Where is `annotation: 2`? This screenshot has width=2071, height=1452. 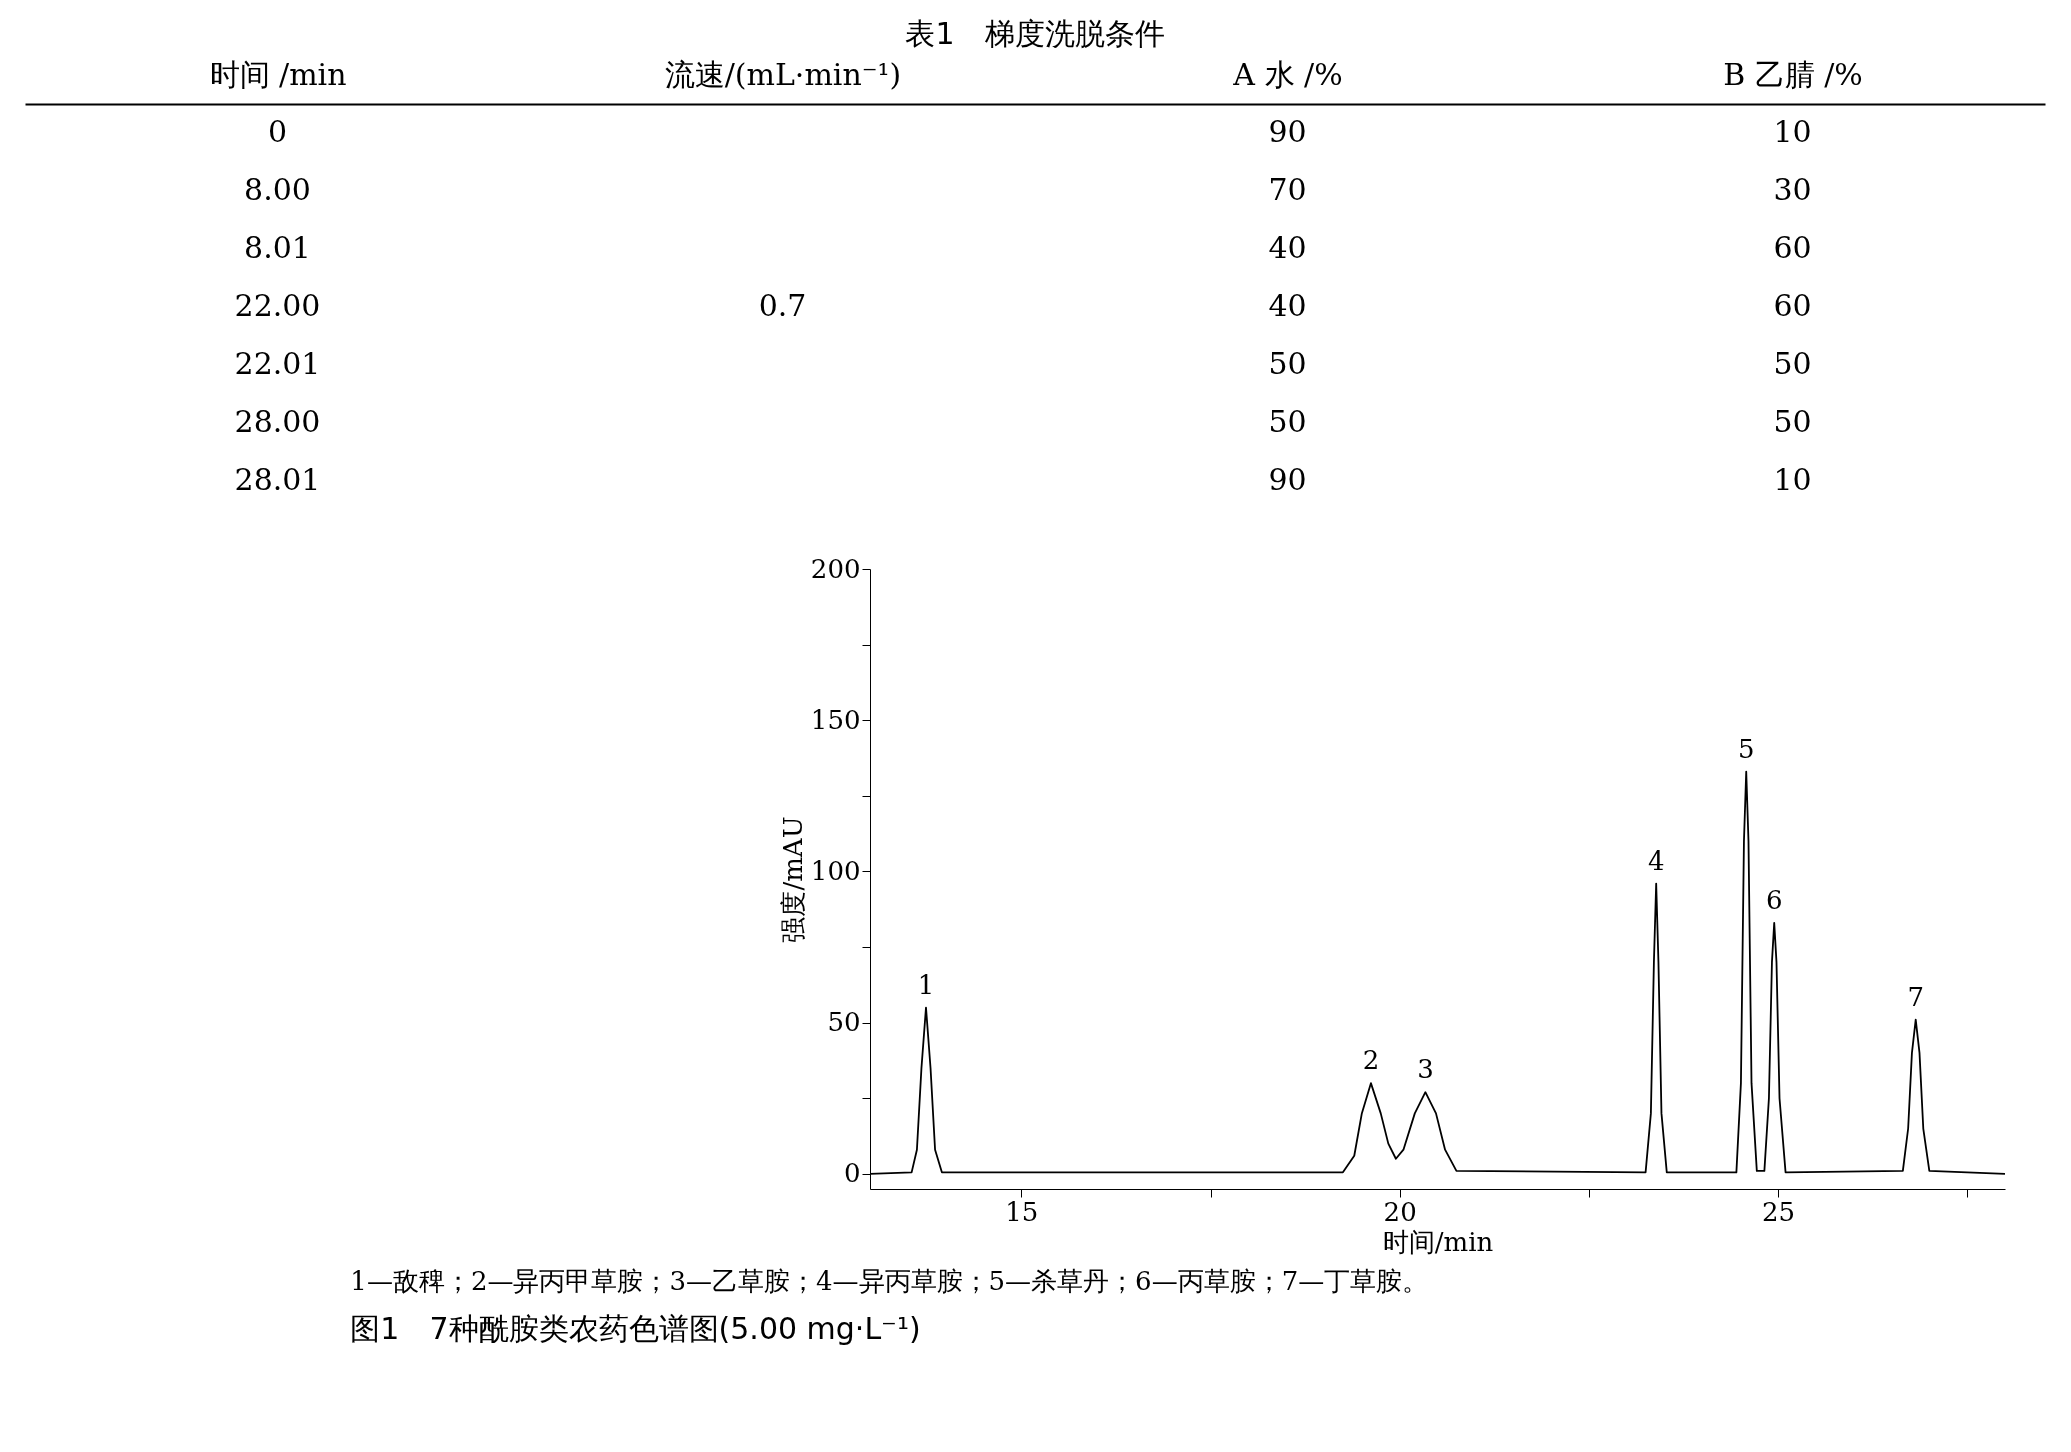
annotation: 2 is located at coordinates (1371, 1060).